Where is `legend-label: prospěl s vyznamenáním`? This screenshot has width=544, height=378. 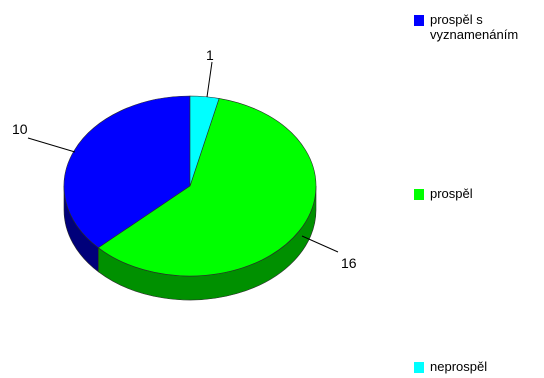 legend-label: prospěl s vyznamenáním is located at coordinates (474, 27).